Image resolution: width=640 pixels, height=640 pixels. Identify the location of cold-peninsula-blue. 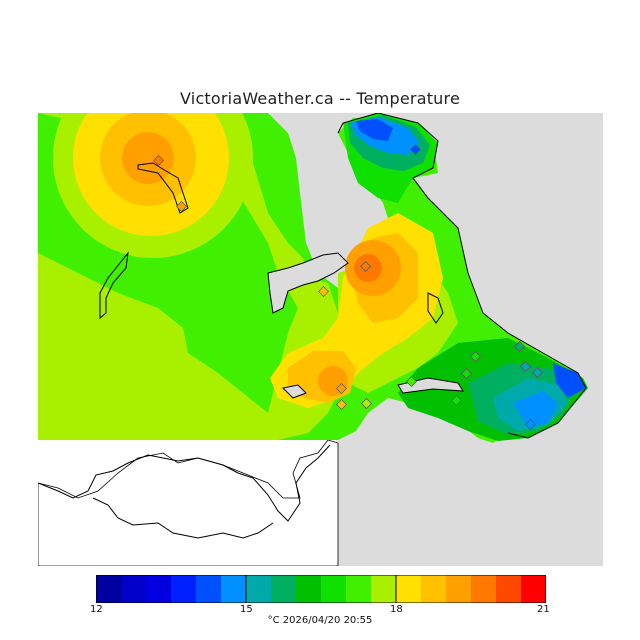
(535, 409).